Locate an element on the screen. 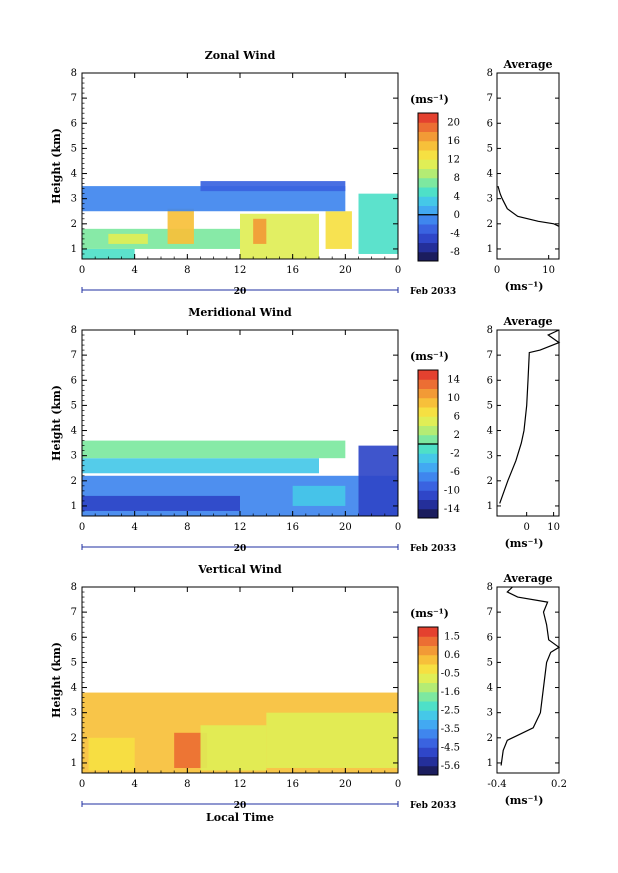  colorbar-tick-label: -4 is located at coordinates (455, 233).